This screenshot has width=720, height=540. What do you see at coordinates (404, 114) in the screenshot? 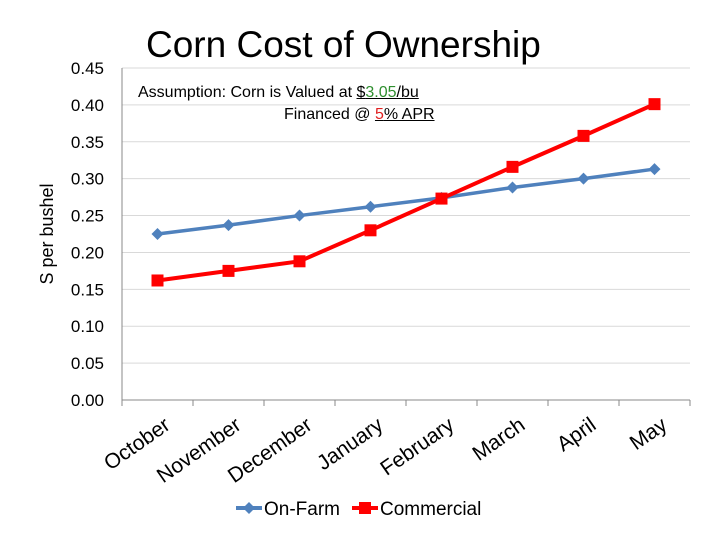
I see `interest-rate: 5% APR` at bounding box center [404, 114].